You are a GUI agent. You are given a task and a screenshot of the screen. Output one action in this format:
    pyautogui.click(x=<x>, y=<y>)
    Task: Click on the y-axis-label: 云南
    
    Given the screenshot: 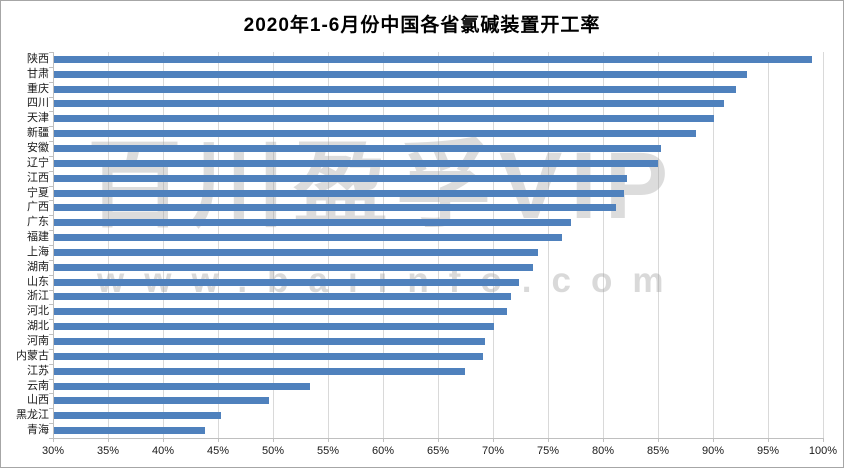 What is the action you would take?
    pyautogui.click(x=38, y=386)
    